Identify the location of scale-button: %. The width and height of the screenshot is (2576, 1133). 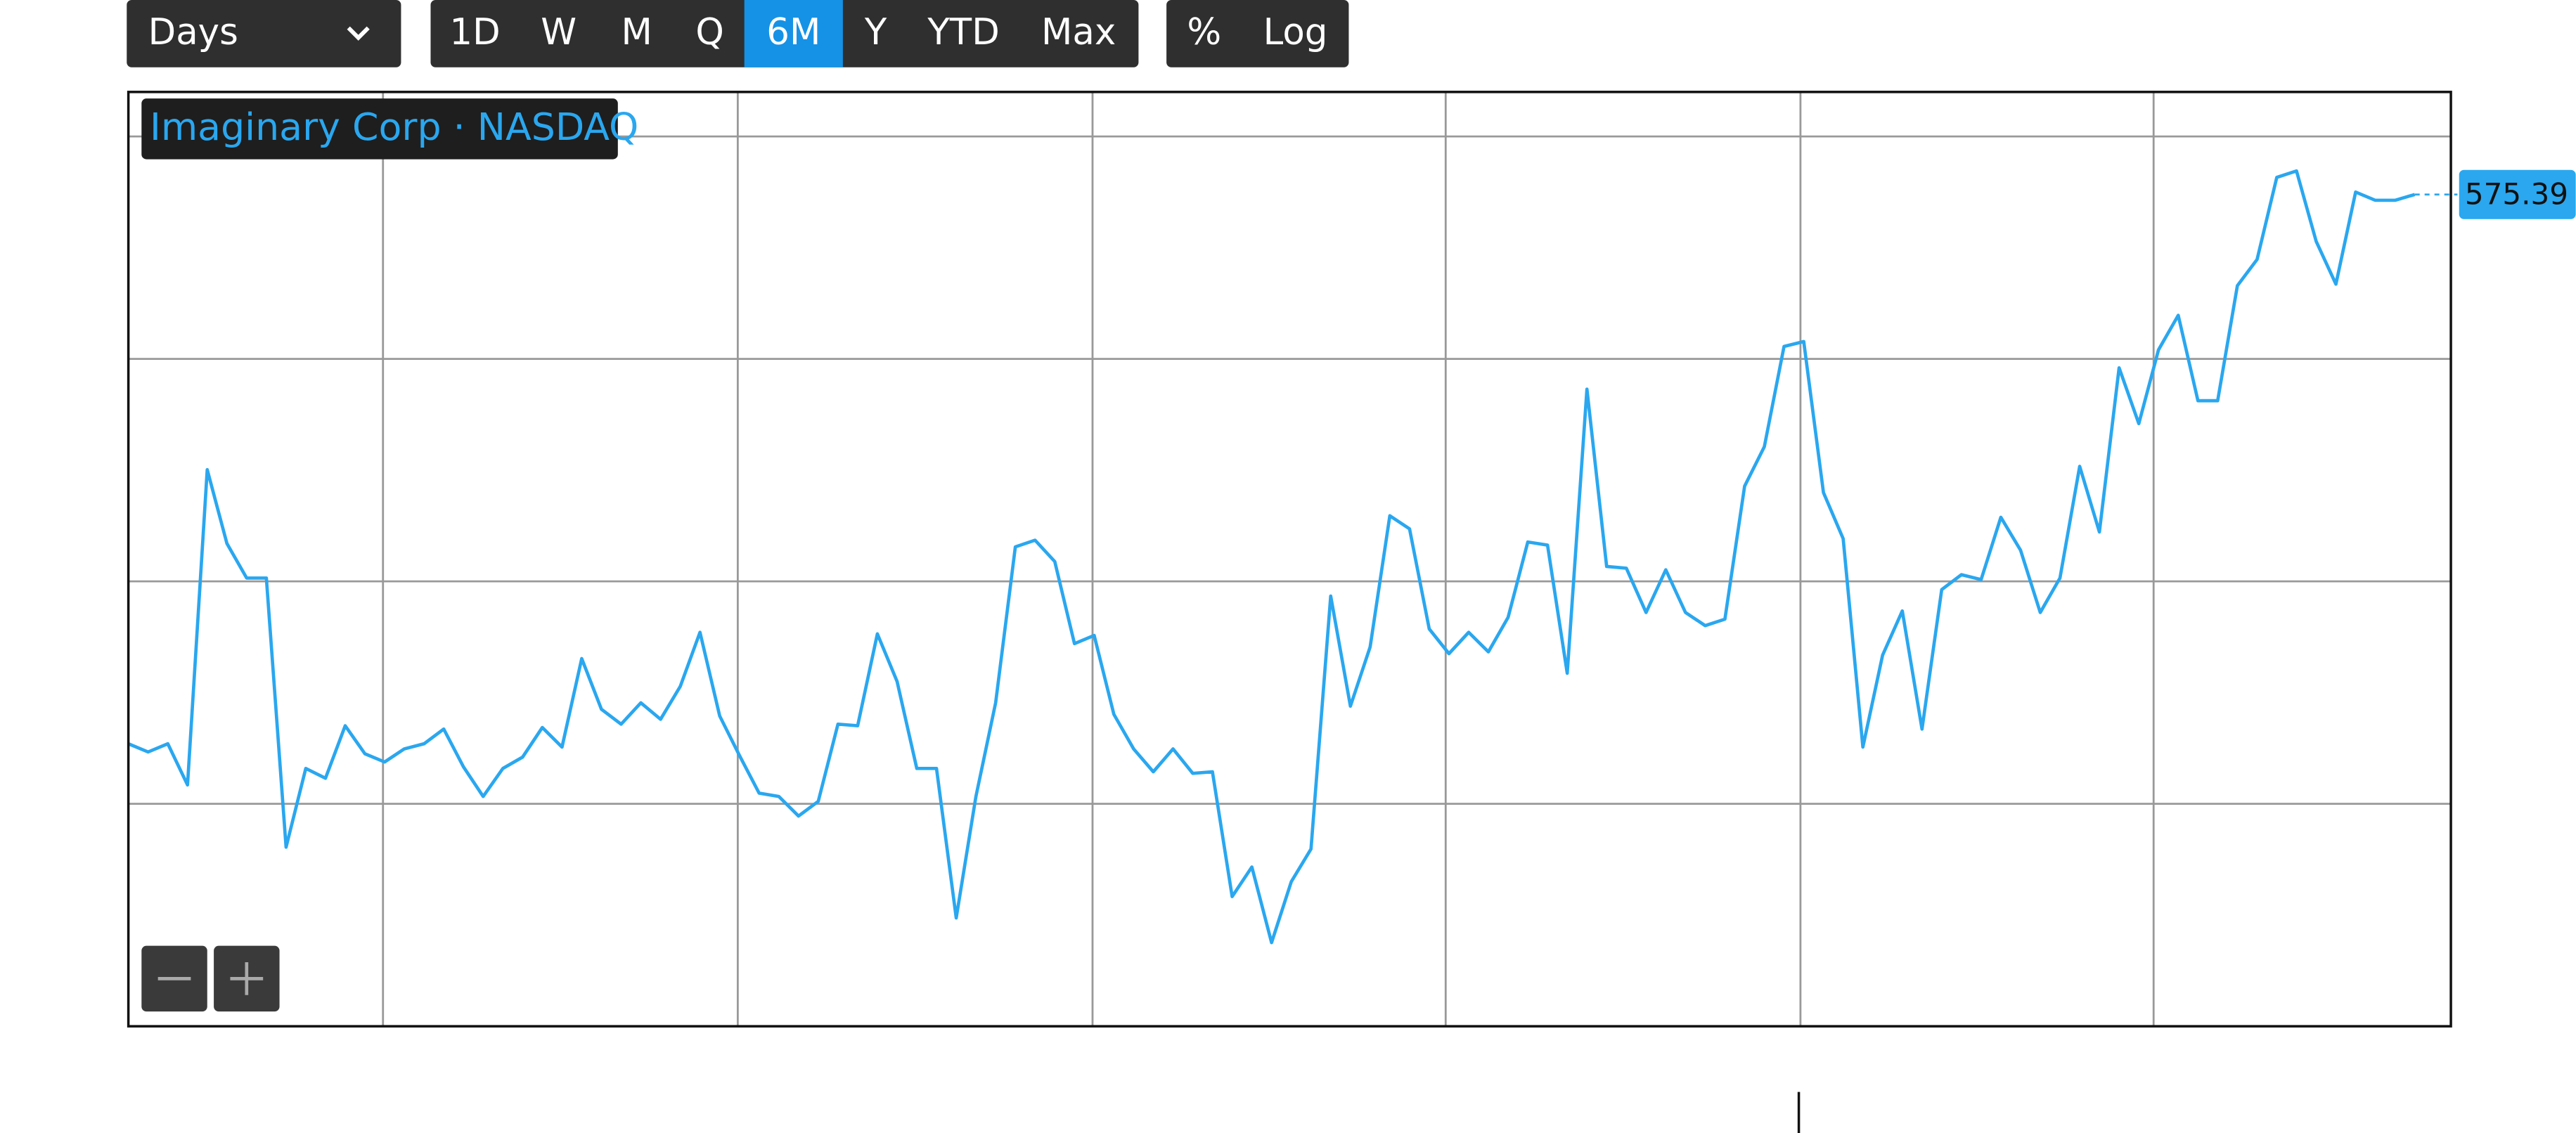
(1204, 32).